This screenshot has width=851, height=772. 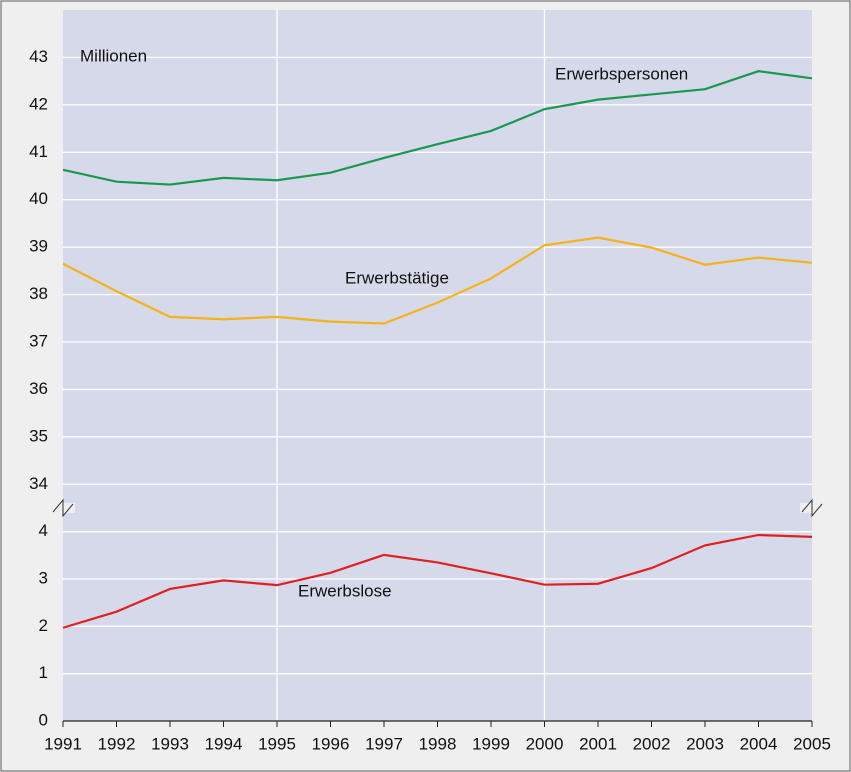 What do you see at coordinates (43, 530) in the screenshot?
I see `y-tick-label: 4` at bounding box center [43, 530].